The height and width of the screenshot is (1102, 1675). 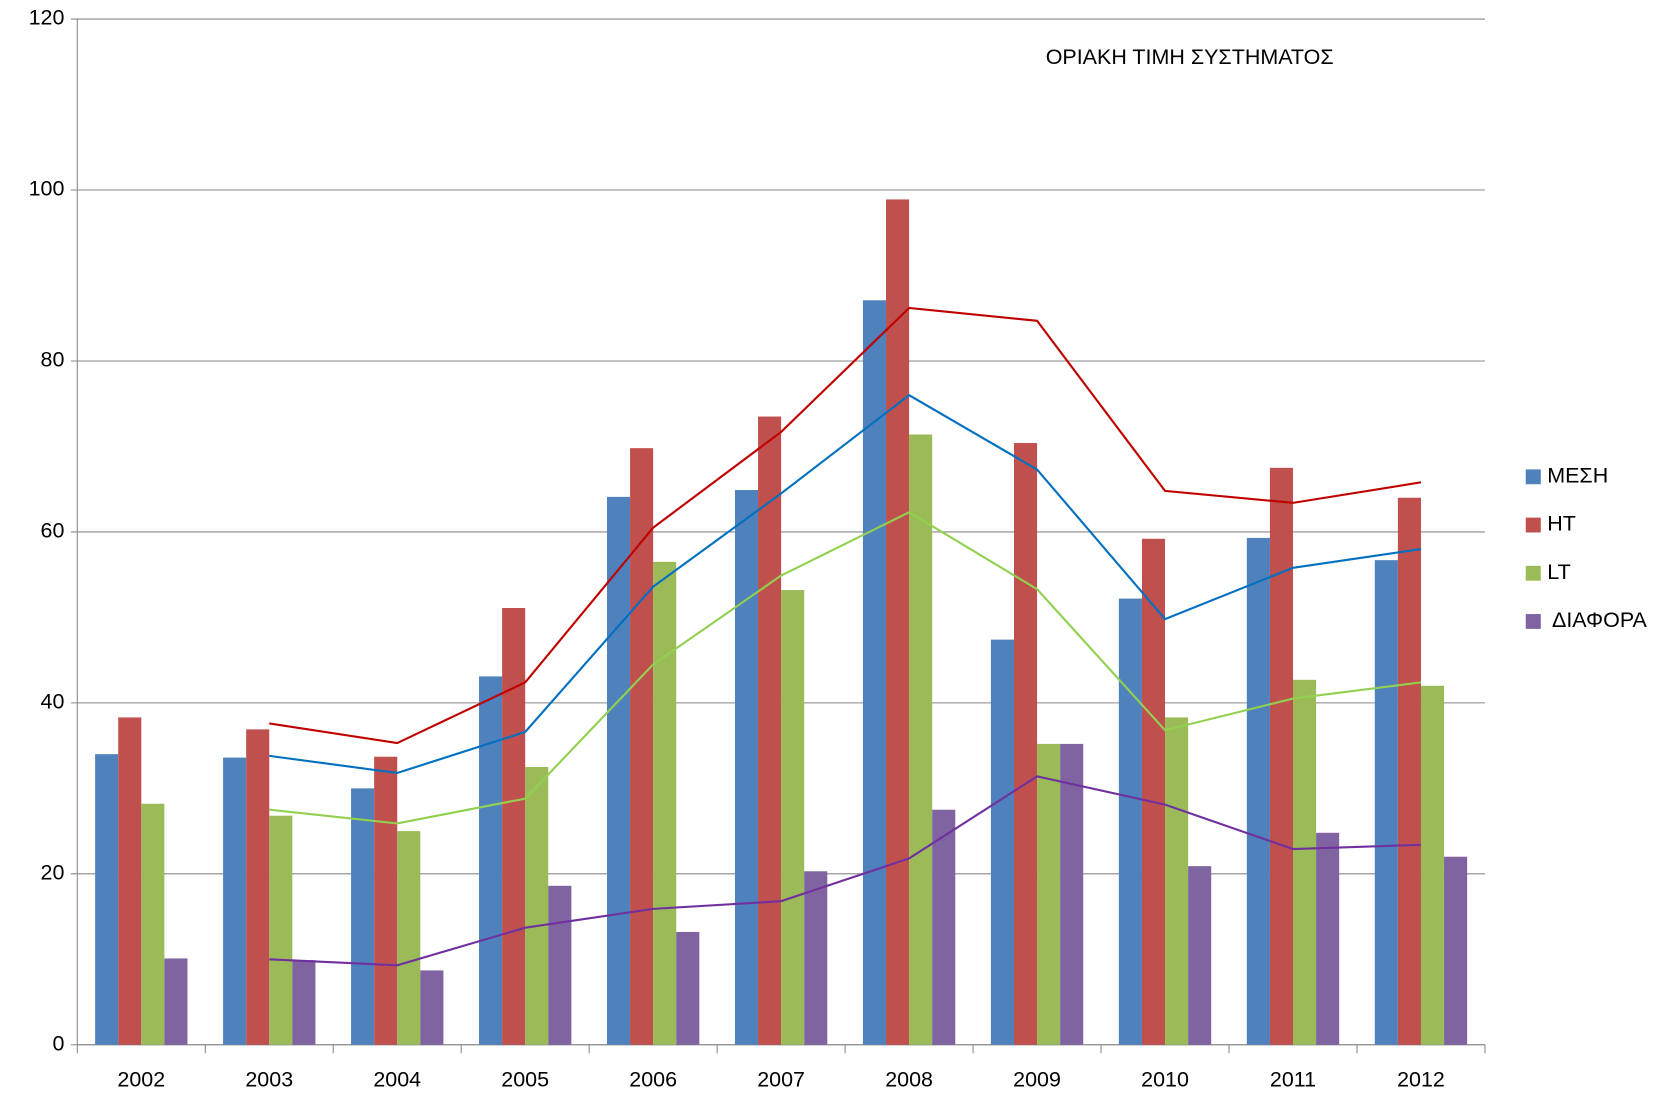 I want to click on y-tick-label: 60, so click(x=53, y=531).